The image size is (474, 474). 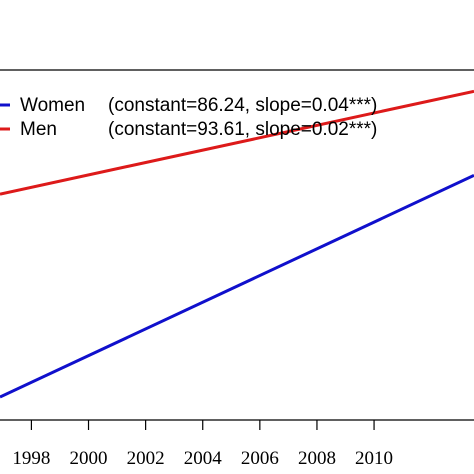 What do you see at coordinates (242, 129) in the screenshot?
I see `legend-note-men: (constant=93.61, slope=0.02***)` at bounding box center [242, 129].